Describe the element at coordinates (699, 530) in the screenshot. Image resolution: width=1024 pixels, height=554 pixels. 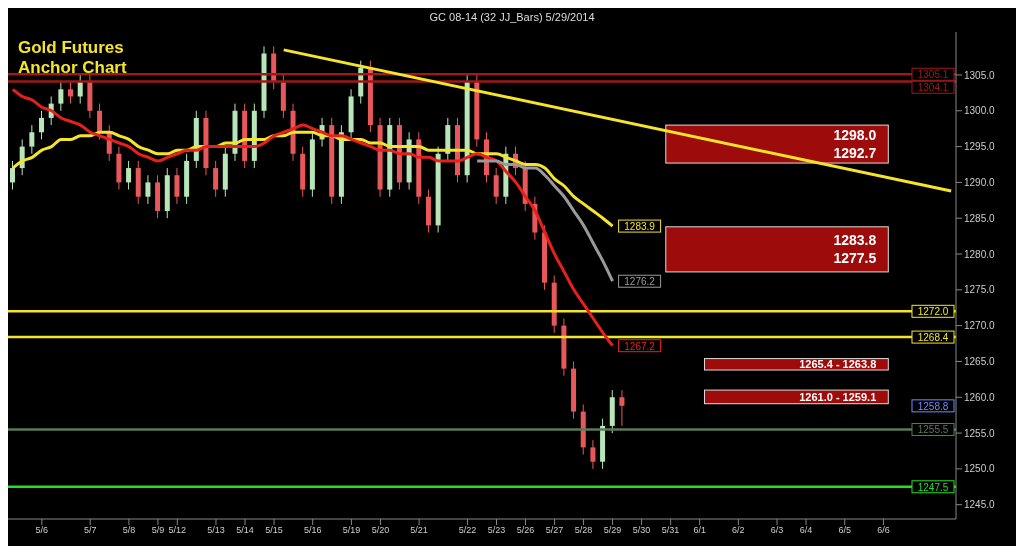
I see `x-tick-label: 6/1` at that location.